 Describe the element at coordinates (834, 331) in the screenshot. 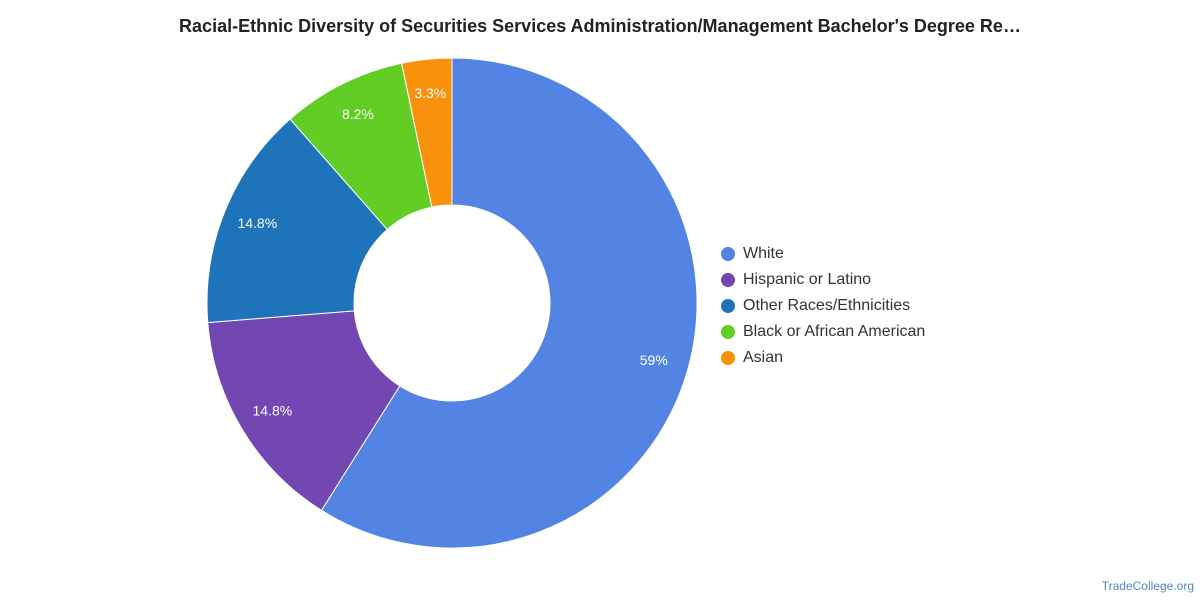

I see `legend-label: Black or African American` at that location.